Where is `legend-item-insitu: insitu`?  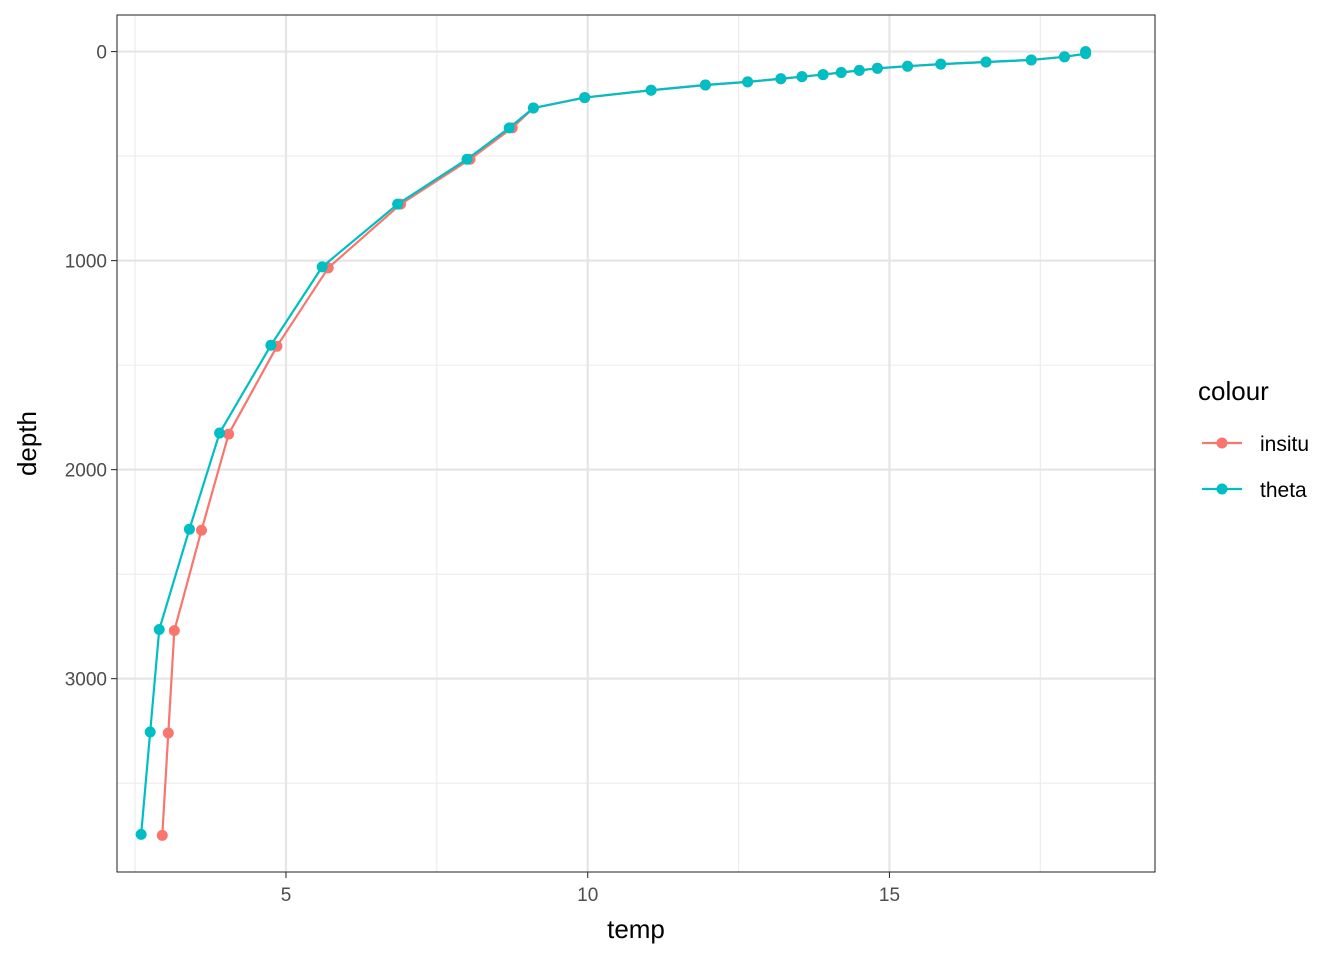
legend-item-insitu: insitu is located at coordinates (1255, 444).